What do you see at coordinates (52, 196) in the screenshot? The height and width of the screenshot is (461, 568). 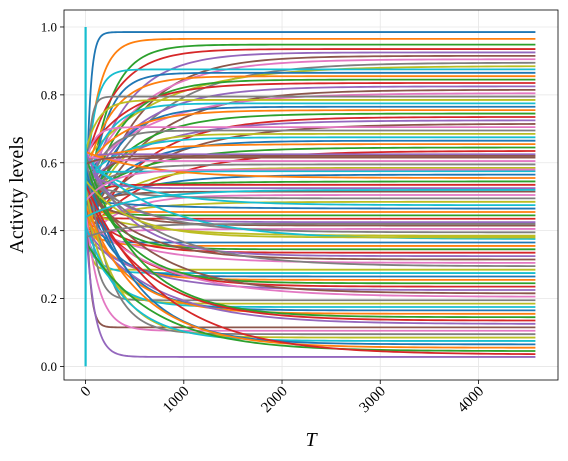 I see `y-axis: 0.0 0.2 0.4 0.6 0.8 1.0` at bounding box center [52, 196].